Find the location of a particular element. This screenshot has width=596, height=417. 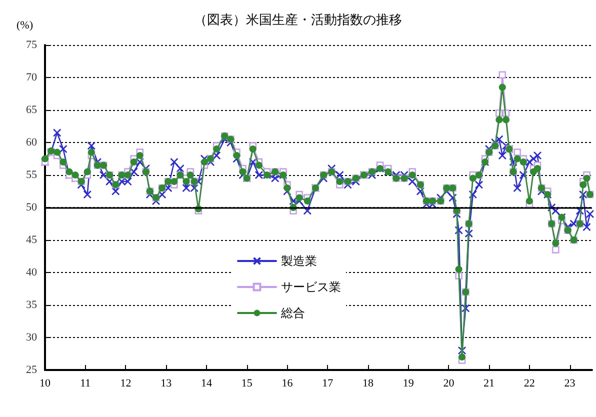

y-tick-label: 45 is located at coordinates (32, 240).